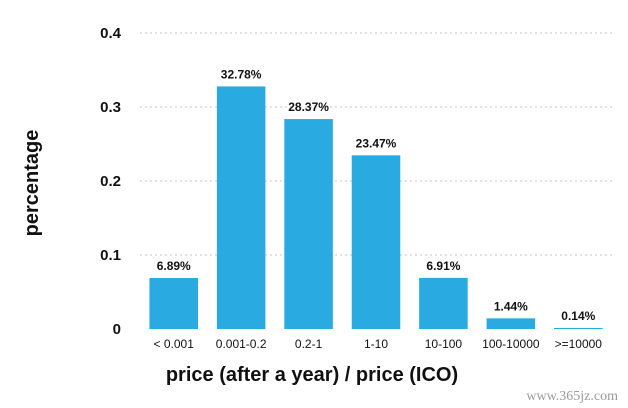  Describe the element at coordinates (241, 344) in the screenshot. I see `x-tick-label: 0.001-0.2` at that location.